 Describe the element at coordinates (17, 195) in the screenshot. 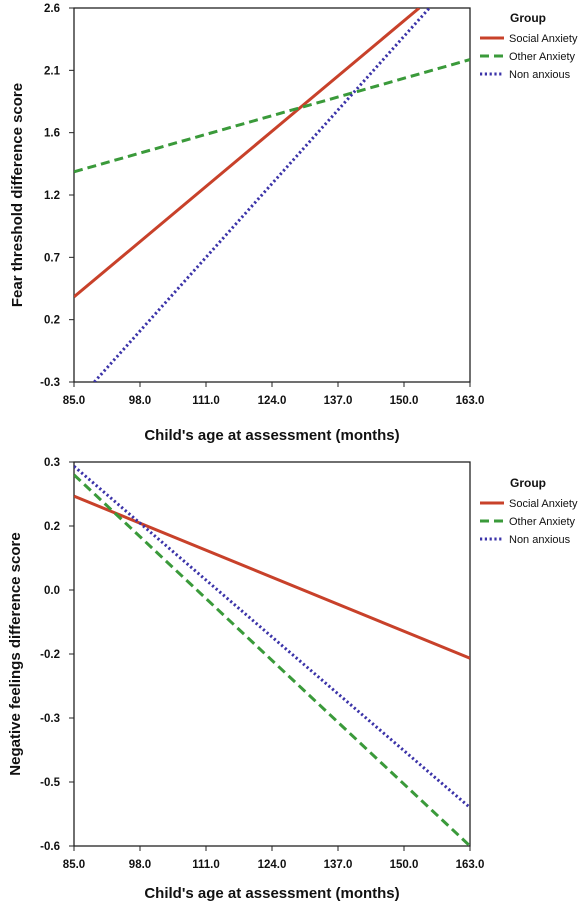

I see `y-axis-title: Fear threshold difference score` at that location.